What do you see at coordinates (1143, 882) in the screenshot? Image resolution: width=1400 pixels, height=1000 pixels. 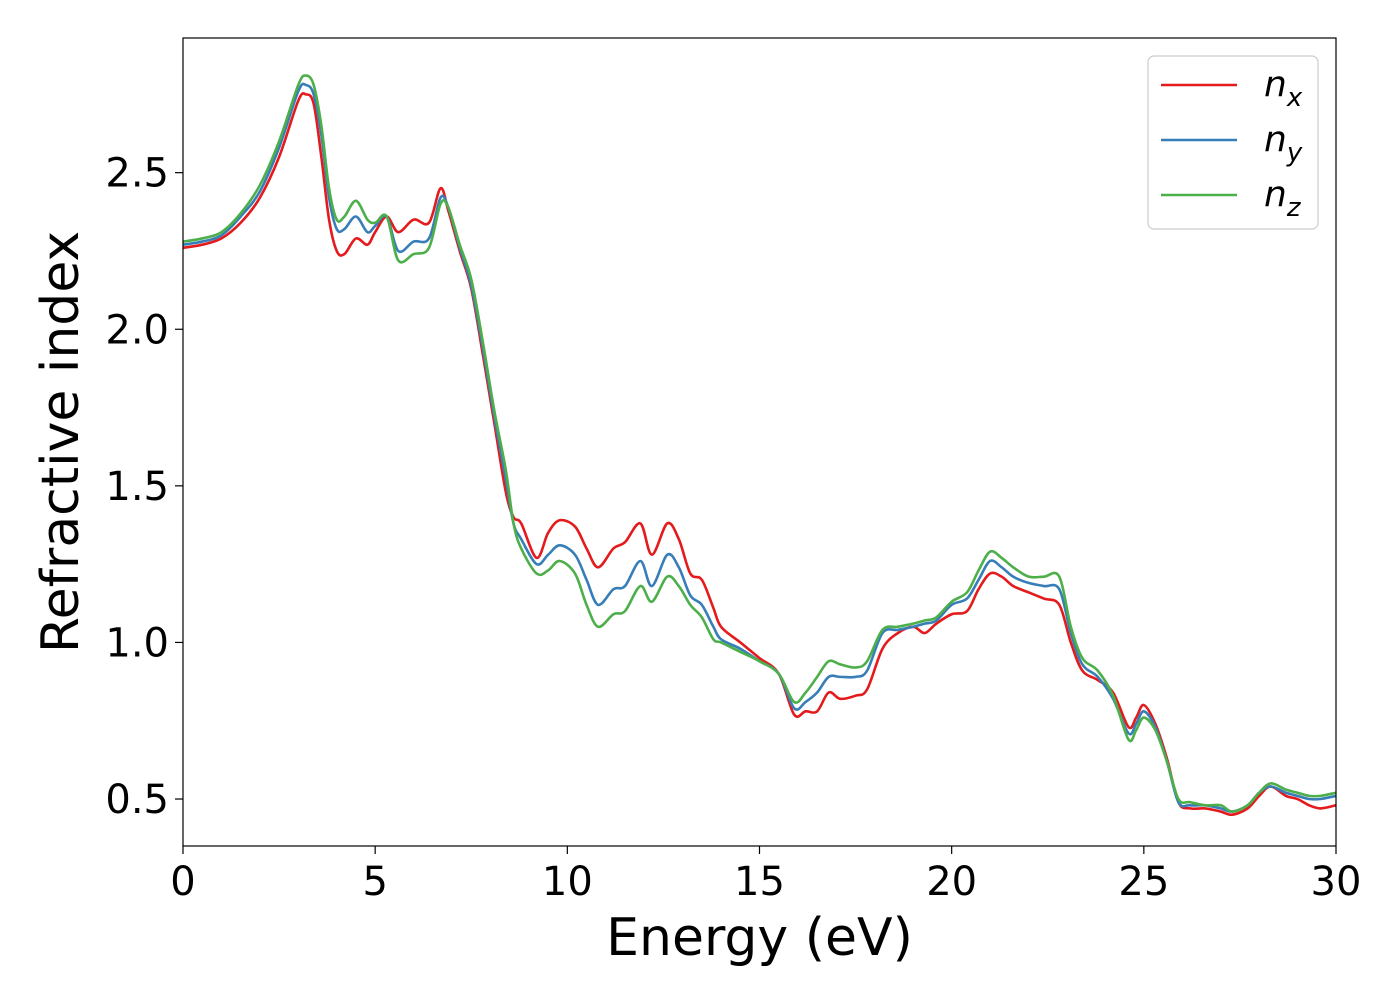 I see `x-tick-label: 25` at bounding box center [1143, 882].